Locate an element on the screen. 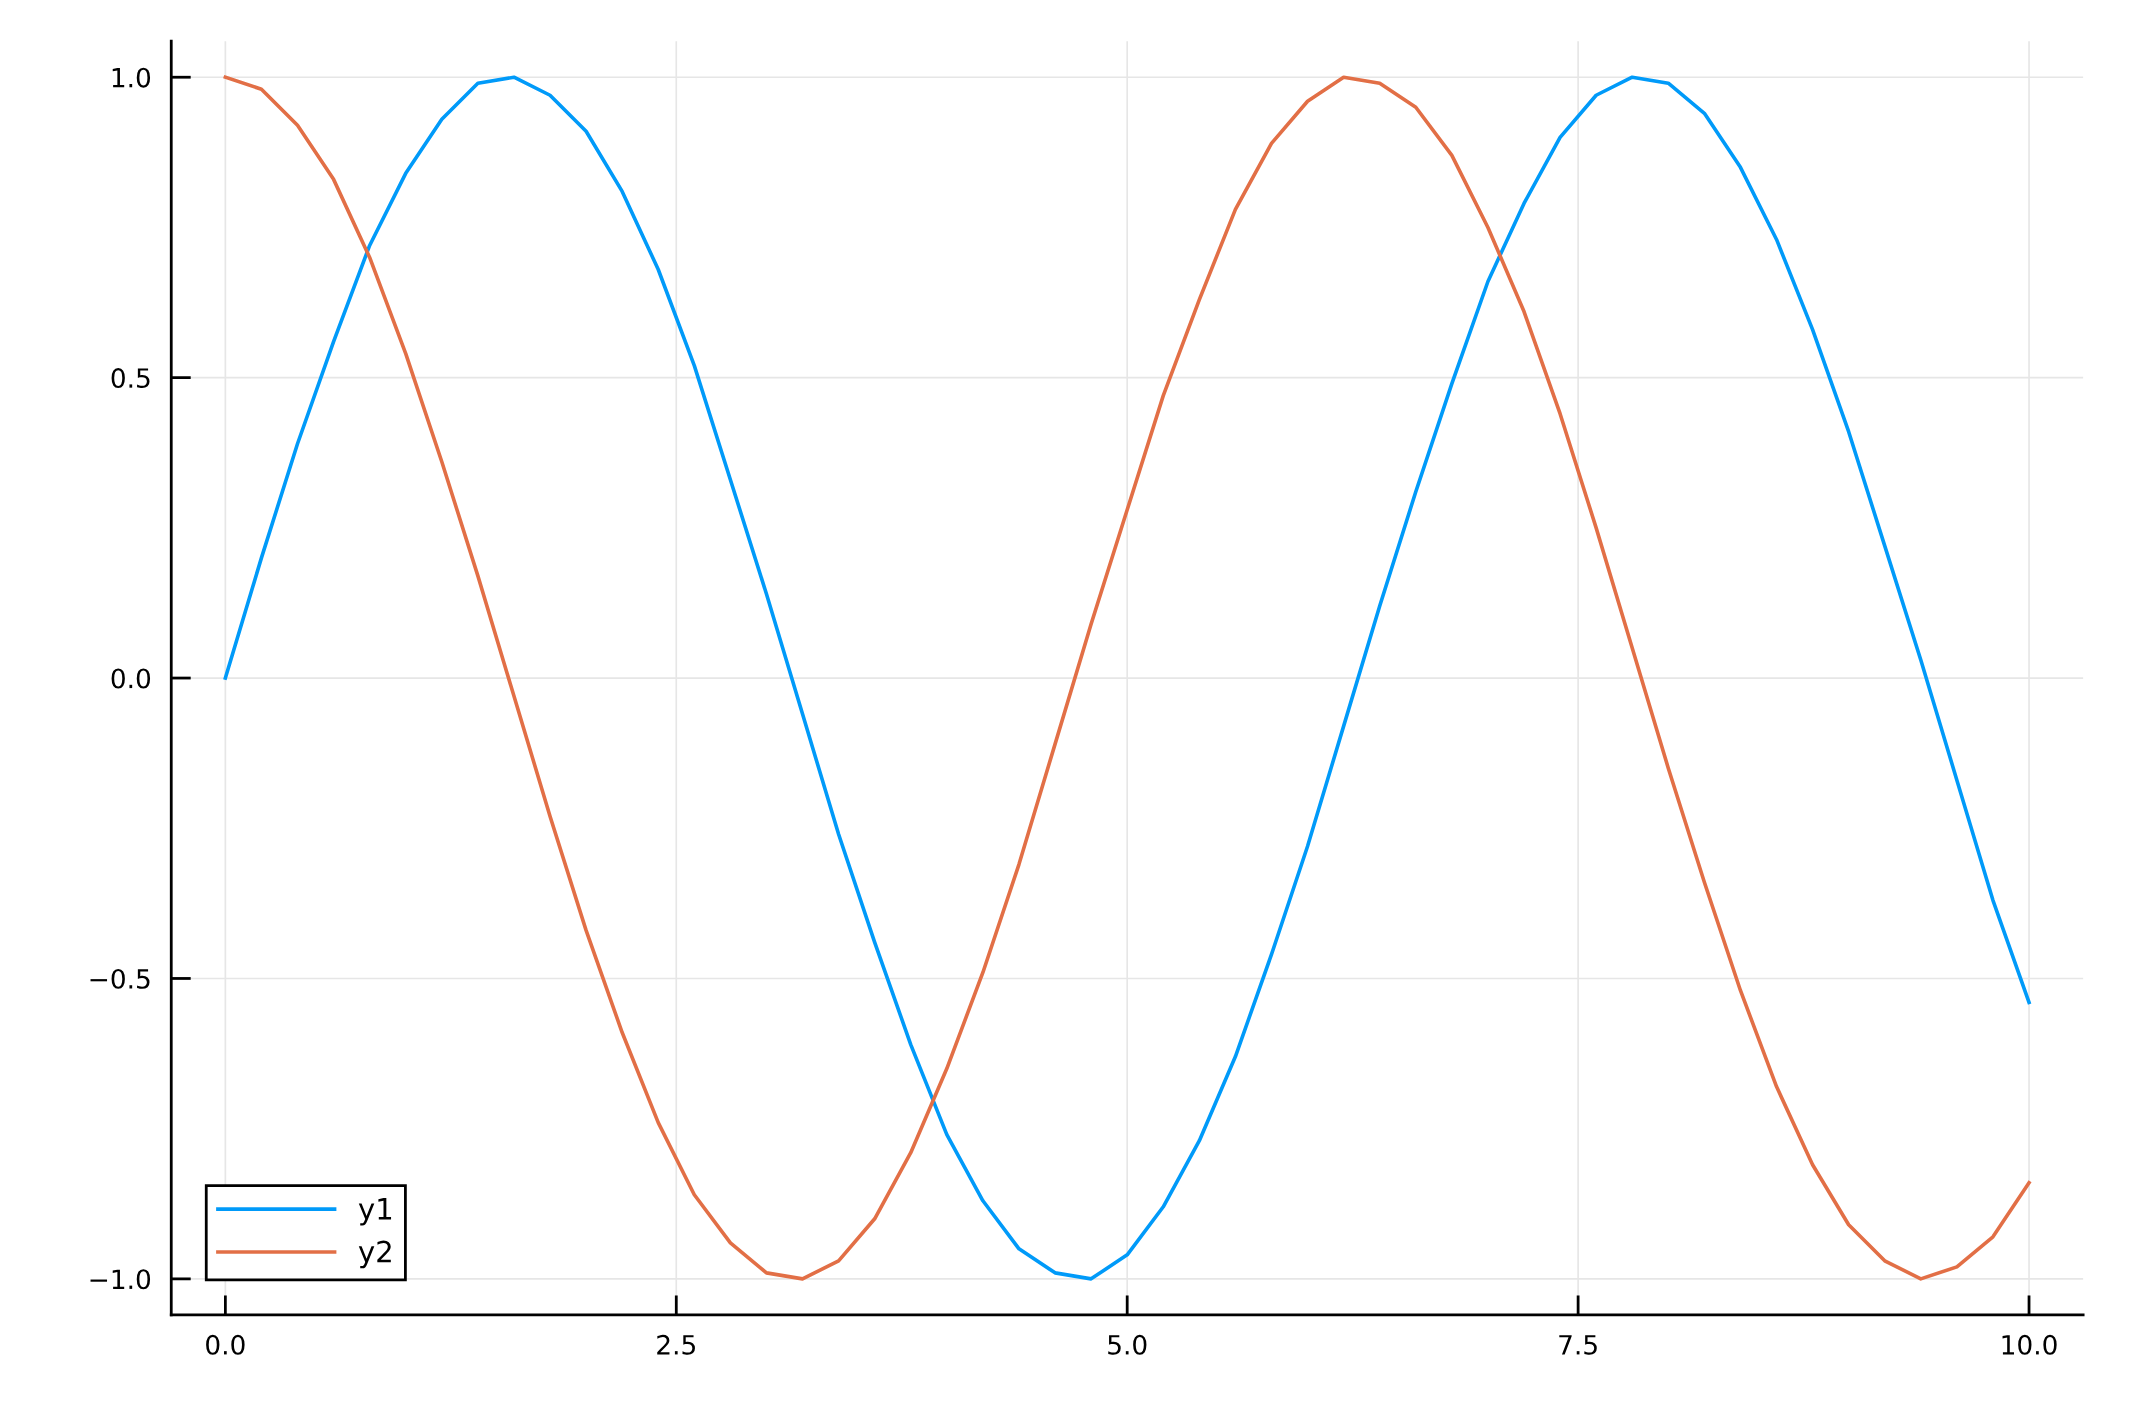 This screenshot has width=2130, height=1420. x-tick-label: 7.5 is located at coordinates (1578, 1345).